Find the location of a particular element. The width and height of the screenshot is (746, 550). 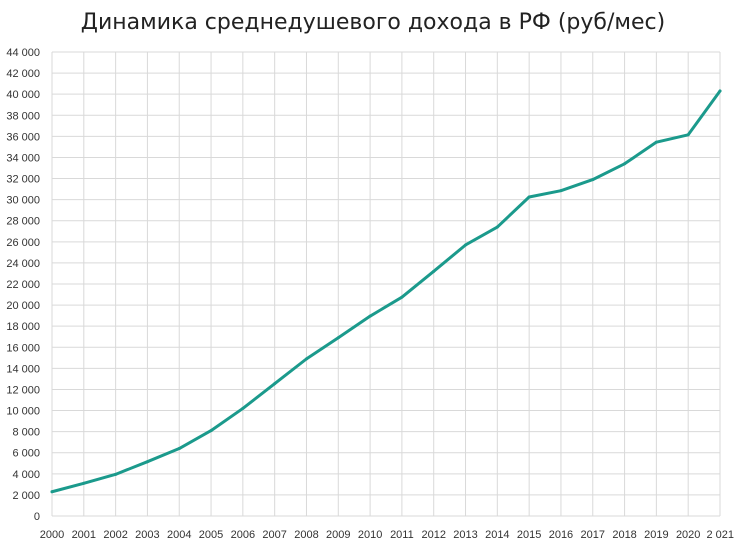

y-tick-label: 12 000 is located at coordinates (23, 390).